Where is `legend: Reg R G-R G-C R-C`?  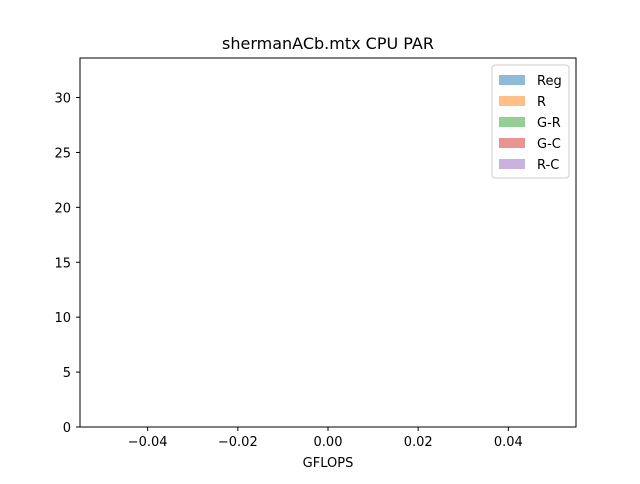 legend: Reg R G-R G-C R-C is located at coordinates (530, 121).